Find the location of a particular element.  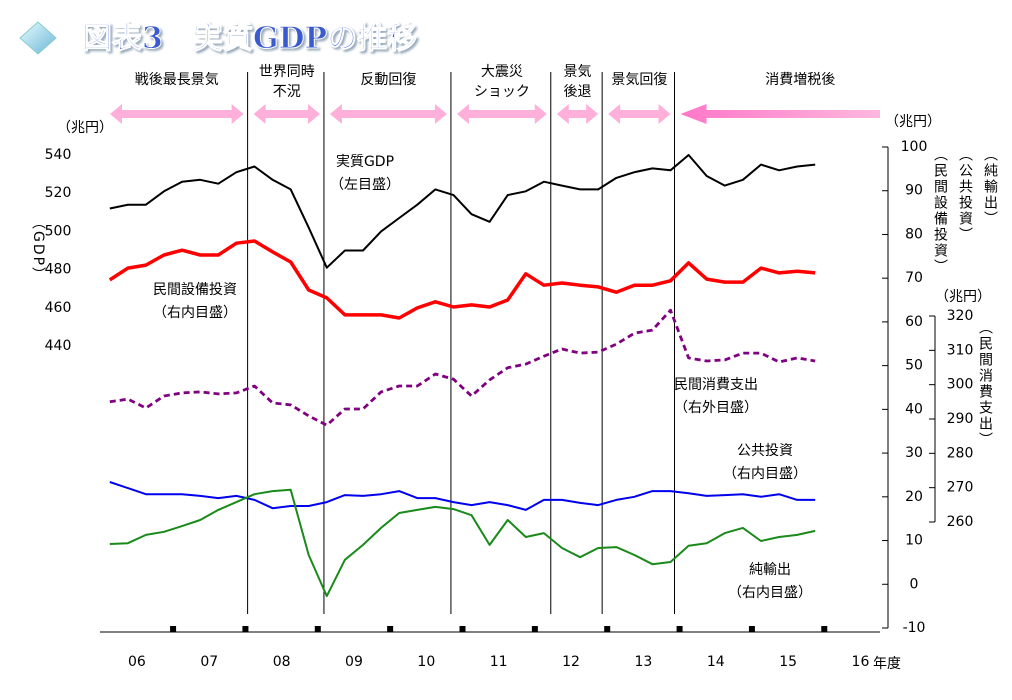

y3-tick-label: 270 is located at coordinates (960, 488).